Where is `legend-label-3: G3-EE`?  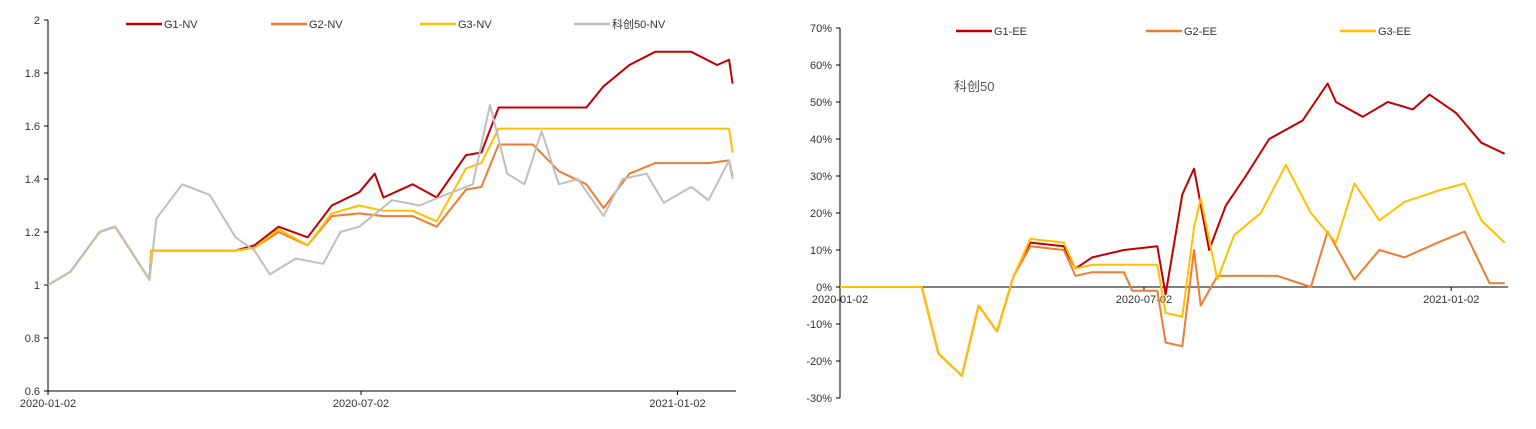
legend-label-3: G3-EE is located at coordinates (1394, 32).